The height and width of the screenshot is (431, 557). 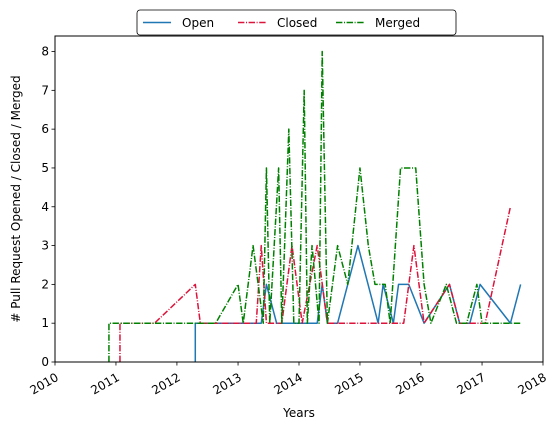 I want to click on x-tick-label: 2015, so click(x=348, y=383).